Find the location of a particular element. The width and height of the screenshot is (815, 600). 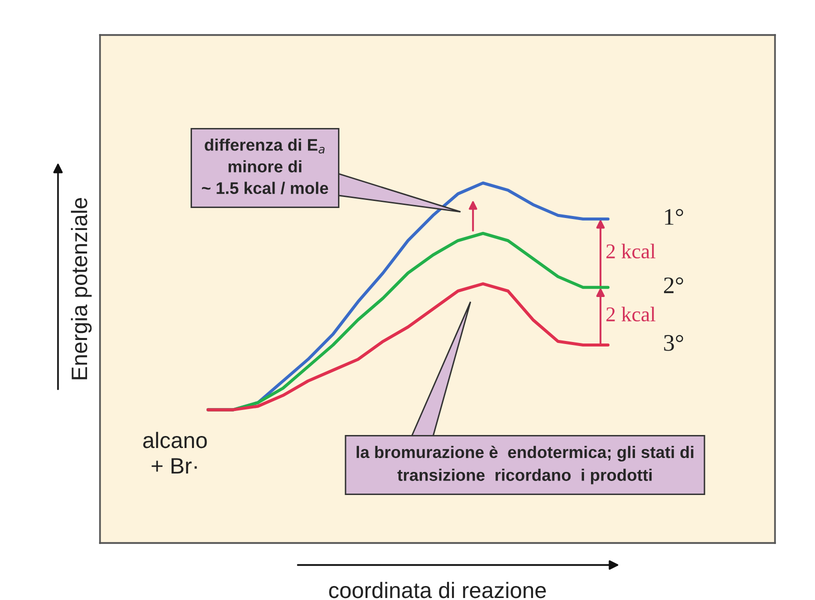

text: 3° is located at coordinates (674, 342).